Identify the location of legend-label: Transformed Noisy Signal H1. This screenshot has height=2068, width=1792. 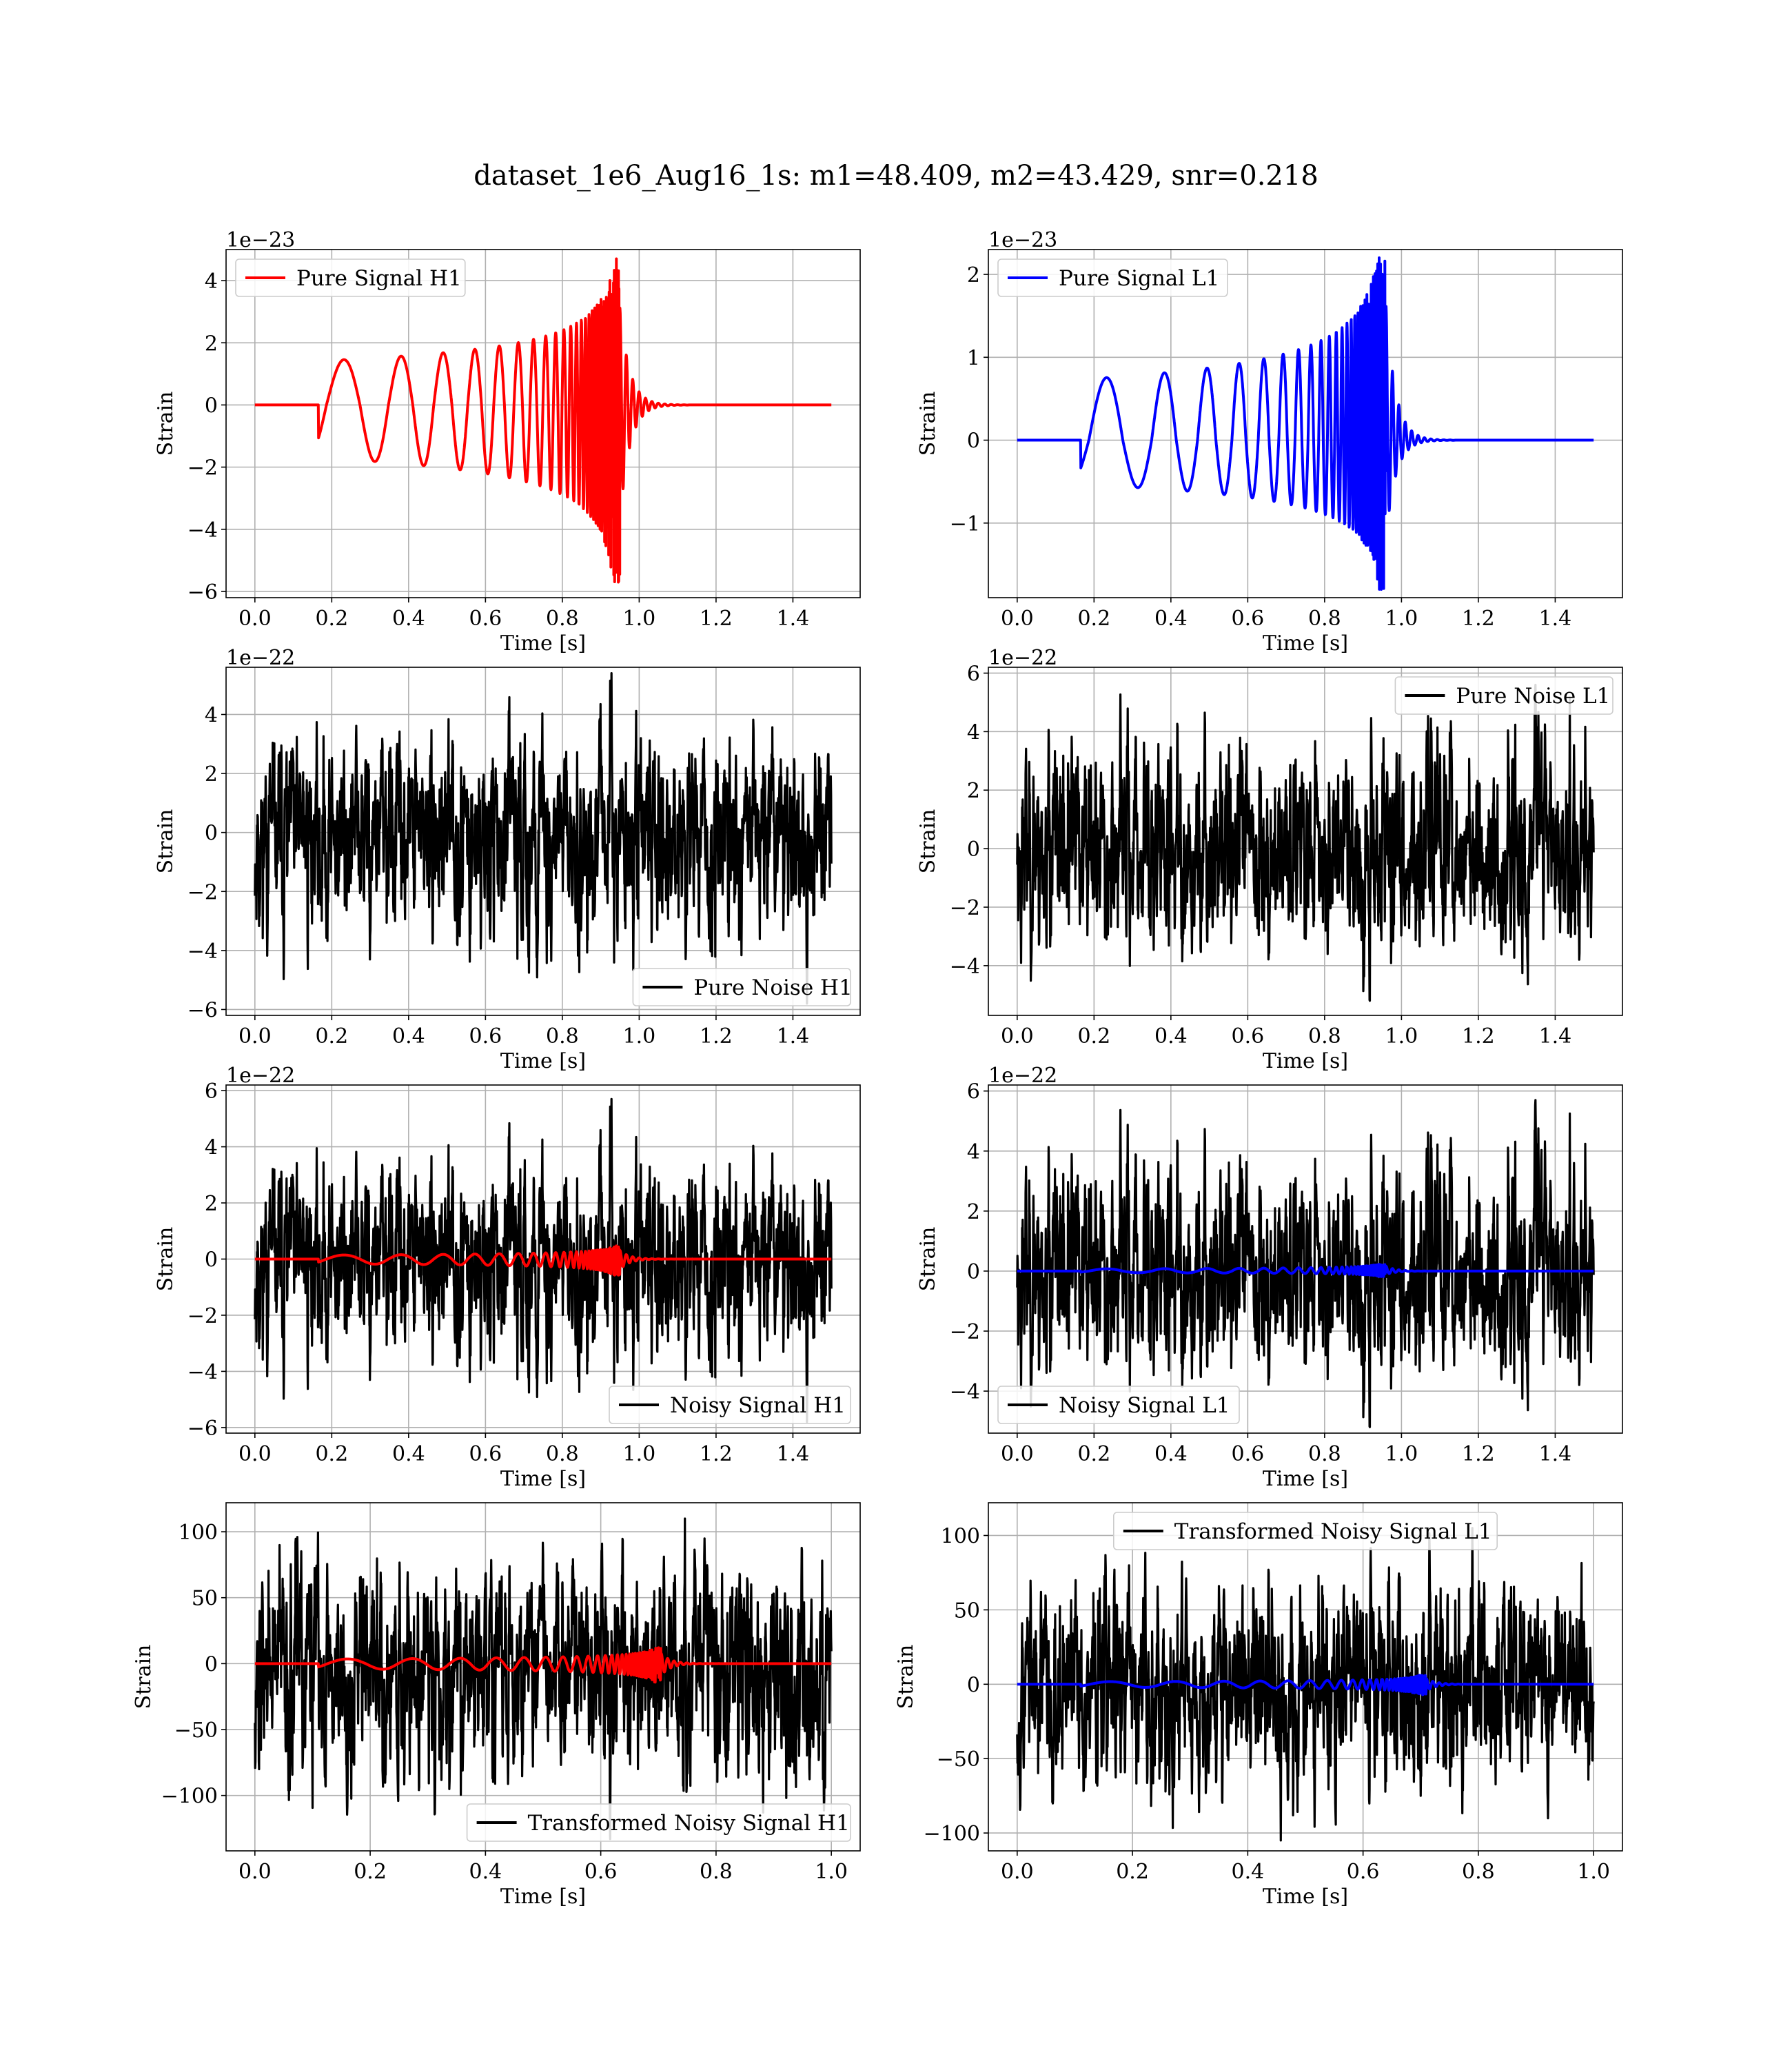
(689, 1823).